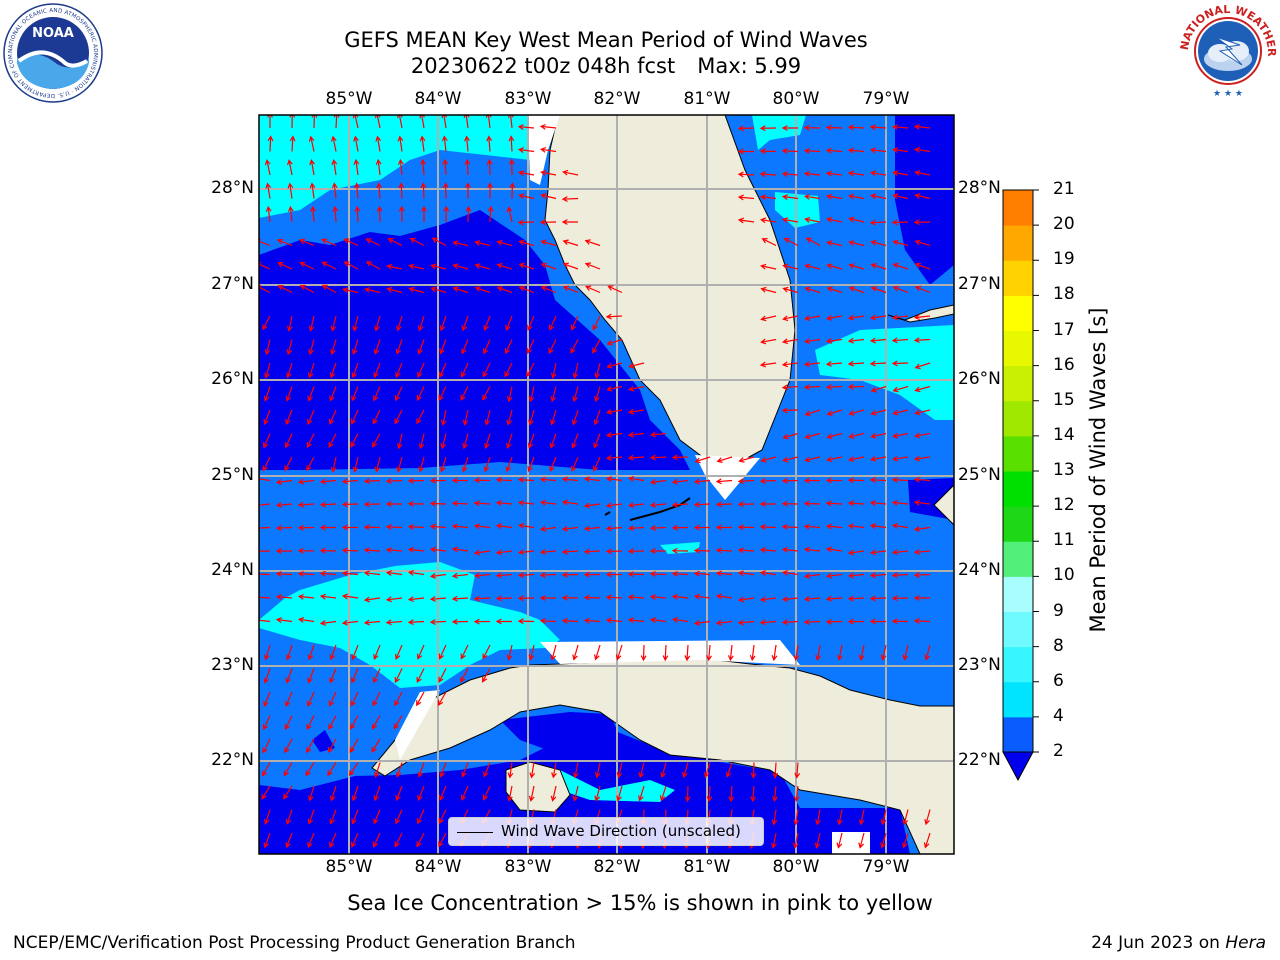 Image resolution: width=1280 pixels, height=960 pixels. I want to click on colorbar-tick-label: 16, so click(1064, 364).